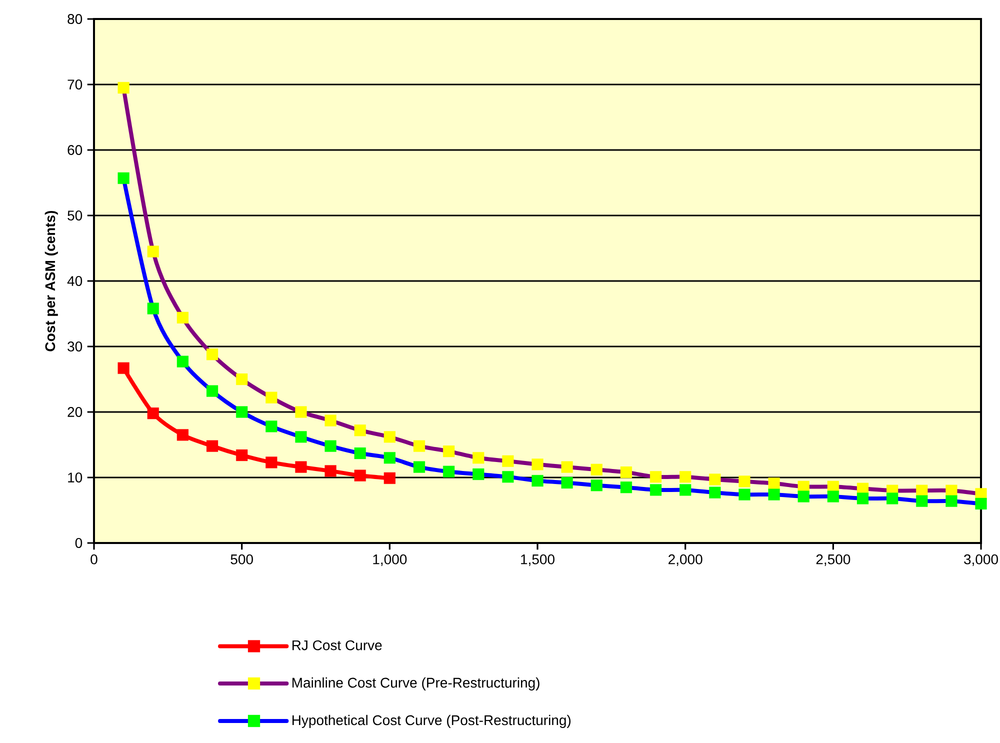 This screenshot has height=743, width=1000. Describe the element at coordinates (981, 560) in the screenshot. I see `x-tick-label: 3,000` at that location.